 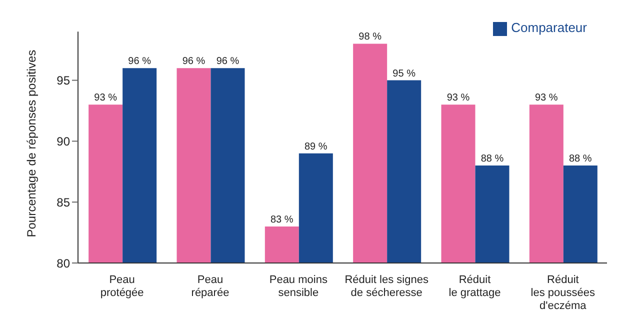 I want to click on x-tick-label: Réduit le grattage, so click(x=474, y=286).